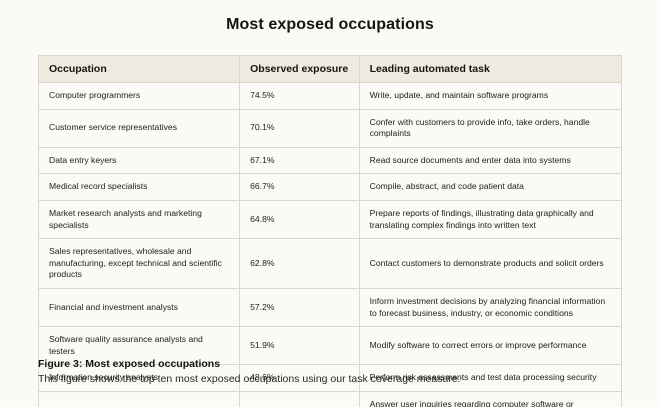 The image size is (660, 407). What do you see at coordinates (299, 398) in the screenshot?
I see `exposure-cell: 46.8%` at bounding box center [299, 398].